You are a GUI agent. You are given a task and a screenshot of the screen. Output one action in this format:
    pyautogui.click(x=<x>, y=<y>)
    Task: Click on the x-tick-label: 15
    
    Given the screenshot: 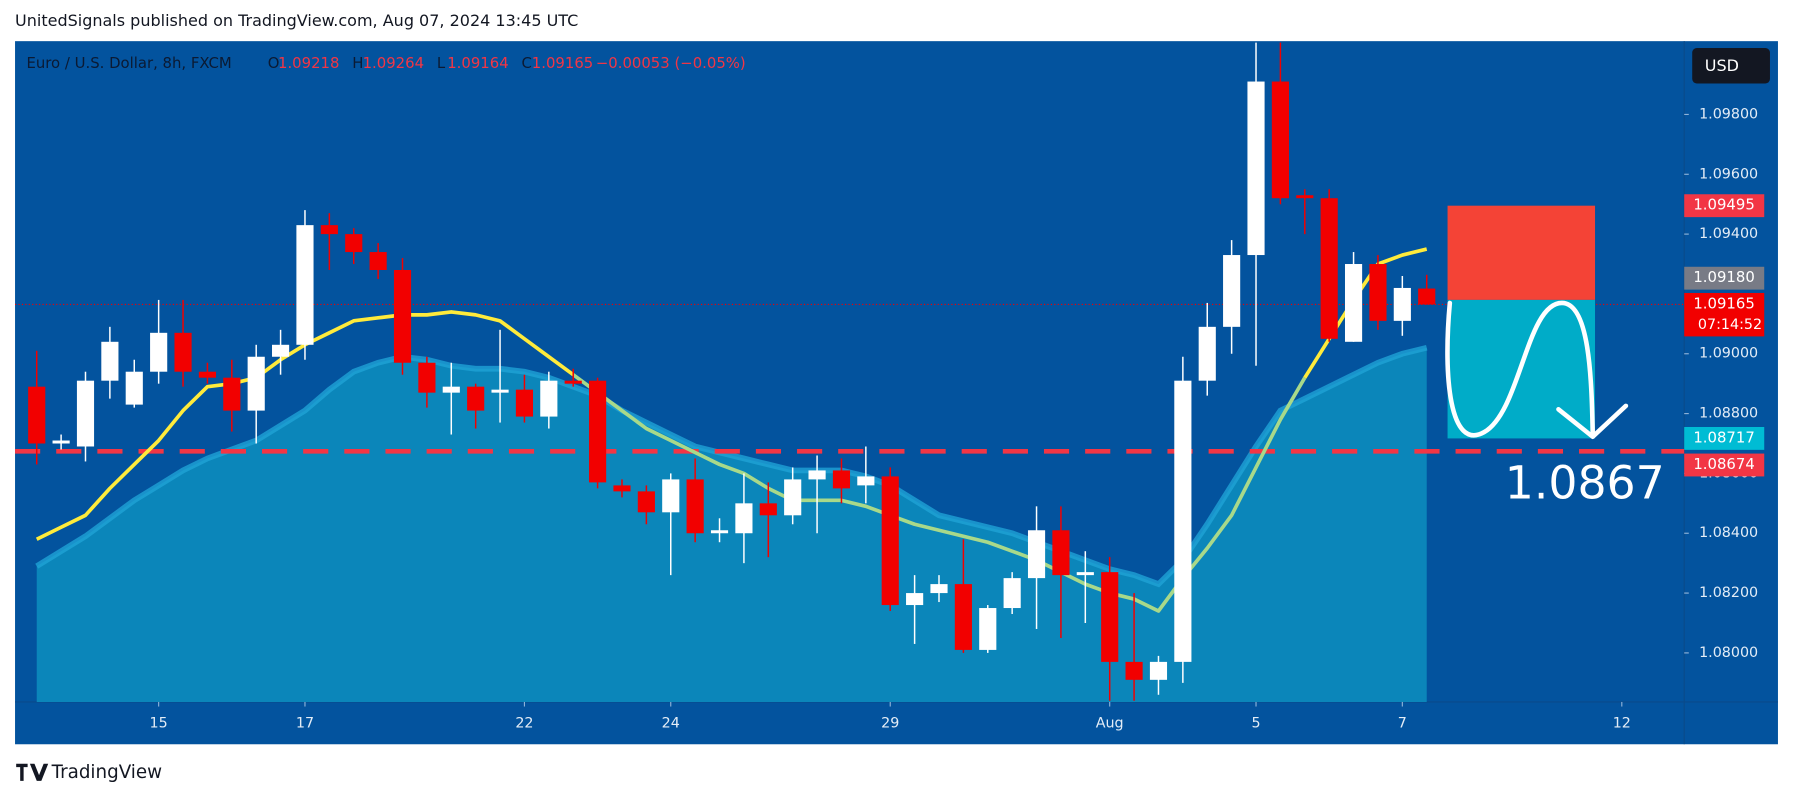 What is the action you would take?
    pyautogui.click(x=159, y=724)
    